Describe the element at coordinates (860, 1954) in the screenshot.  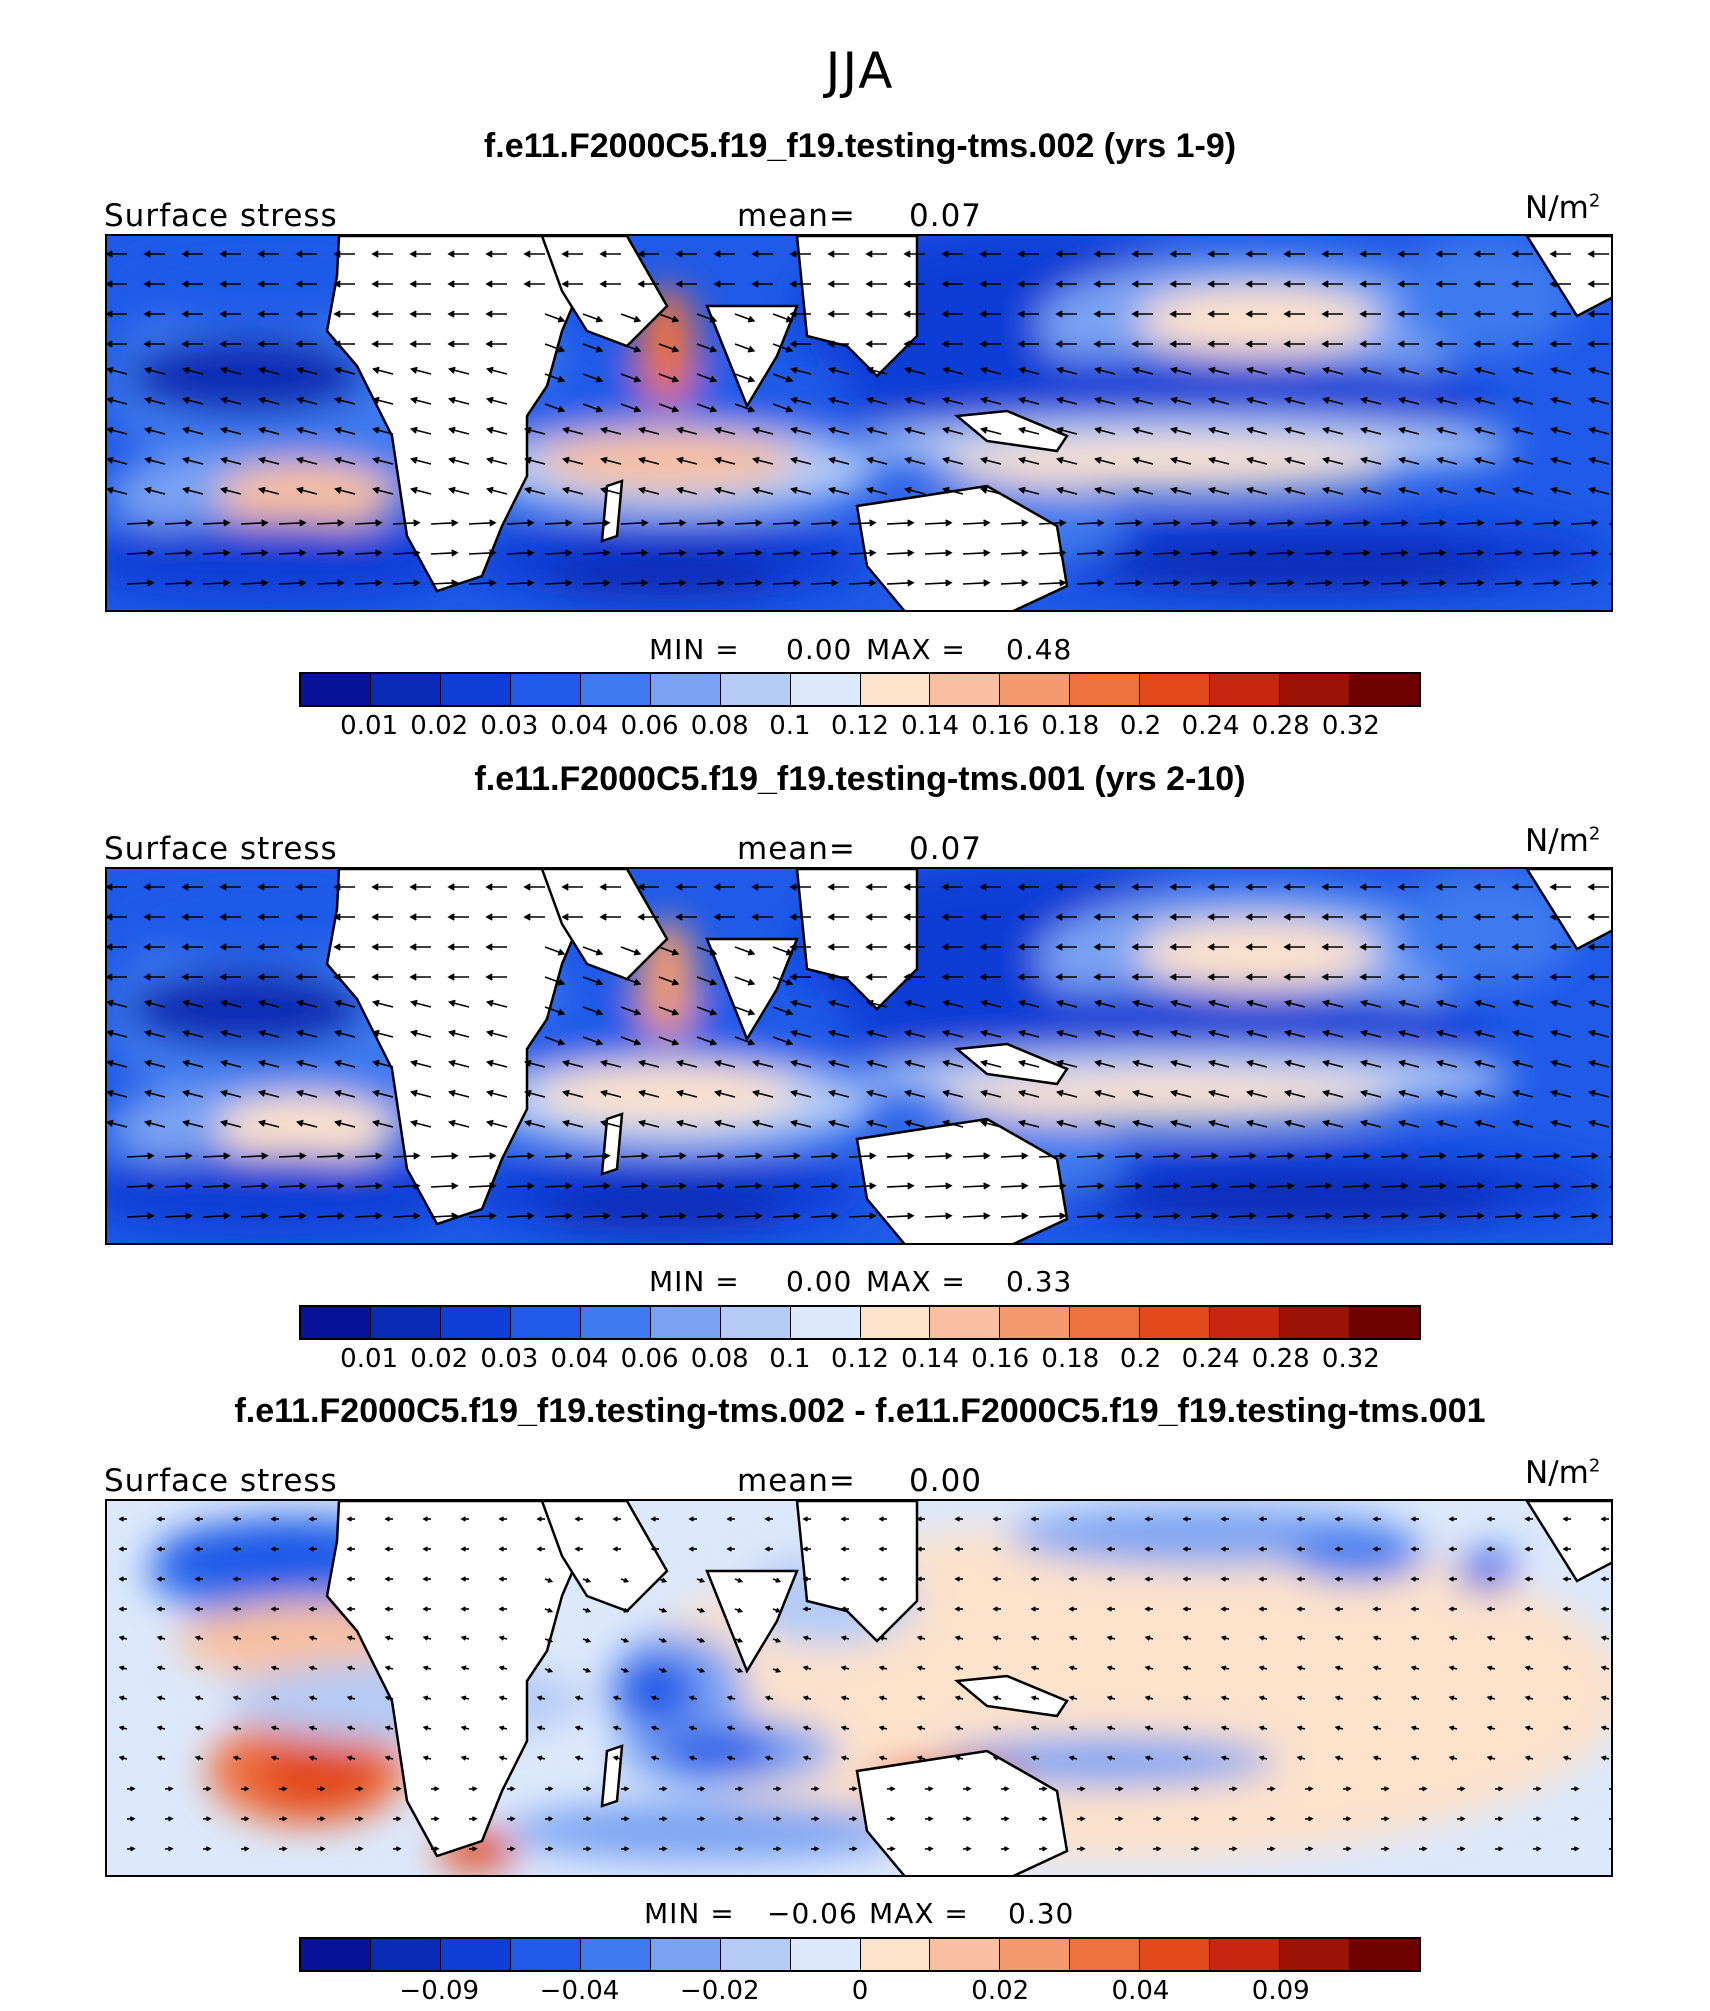
I see `panel-3-colorbar` at that location.